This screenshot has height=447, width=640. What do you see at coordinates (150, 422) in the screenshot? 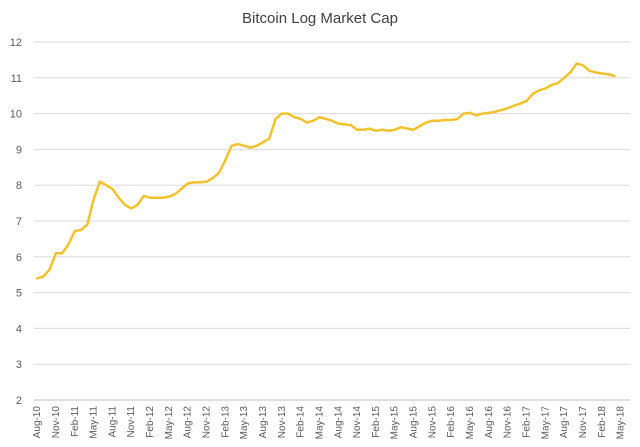
I see `x-tick-label: Feb-12` at bounding box center [150, 422].